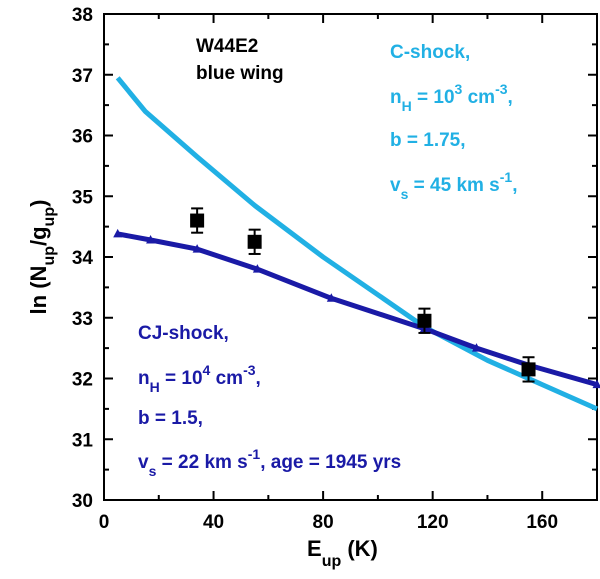 The image size is (600, 579). Describe the element at coordinates (323, 522) in the screenshot. I see `x-tick-label: 80` at that location.